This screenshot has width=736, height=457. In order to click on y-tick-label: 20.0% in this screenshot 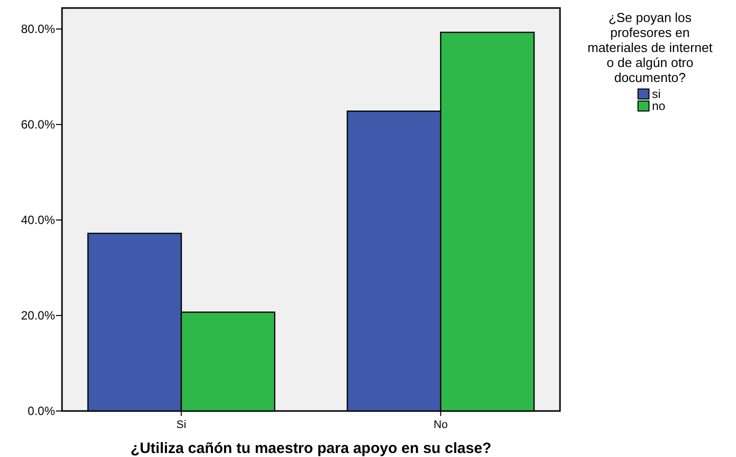, I will do `click(38, 315)`.